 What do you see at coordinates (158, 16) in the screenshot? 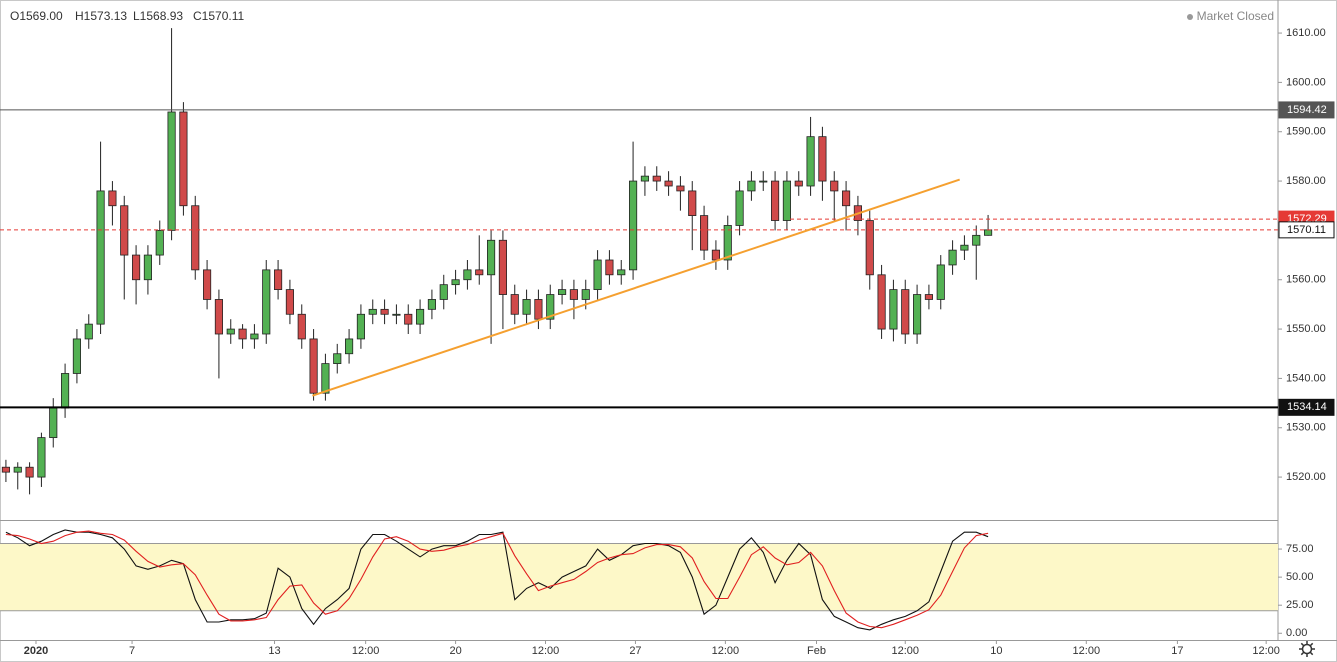
I see `ohlc-low: L1568.93` at bounding box center [158, 16].